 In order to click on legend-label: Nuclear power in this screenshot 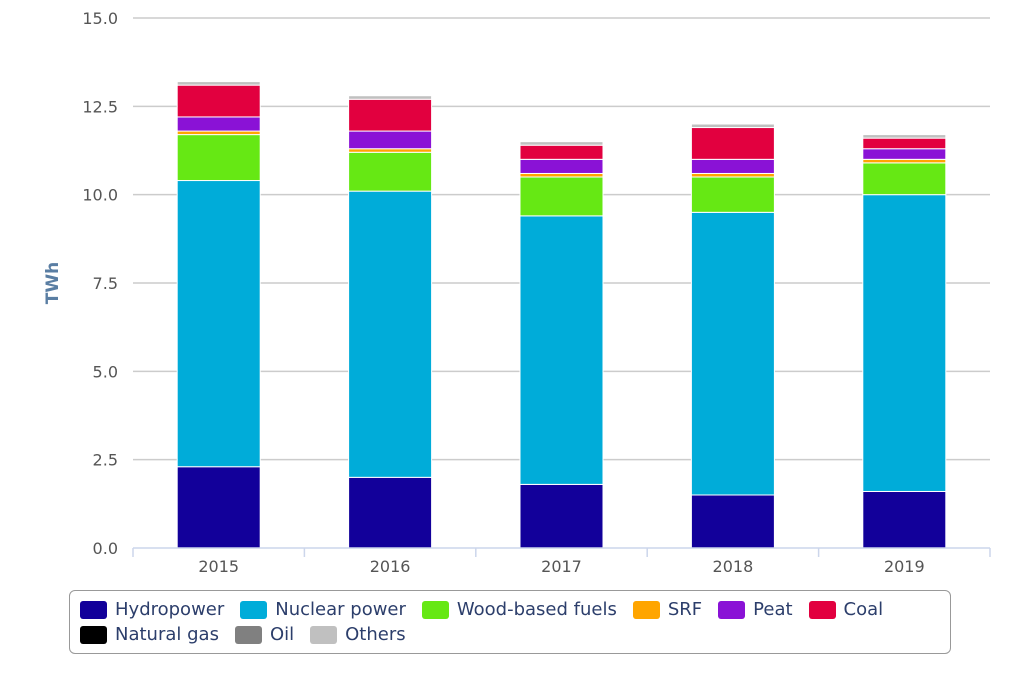, I will do `click(340, 609)`.